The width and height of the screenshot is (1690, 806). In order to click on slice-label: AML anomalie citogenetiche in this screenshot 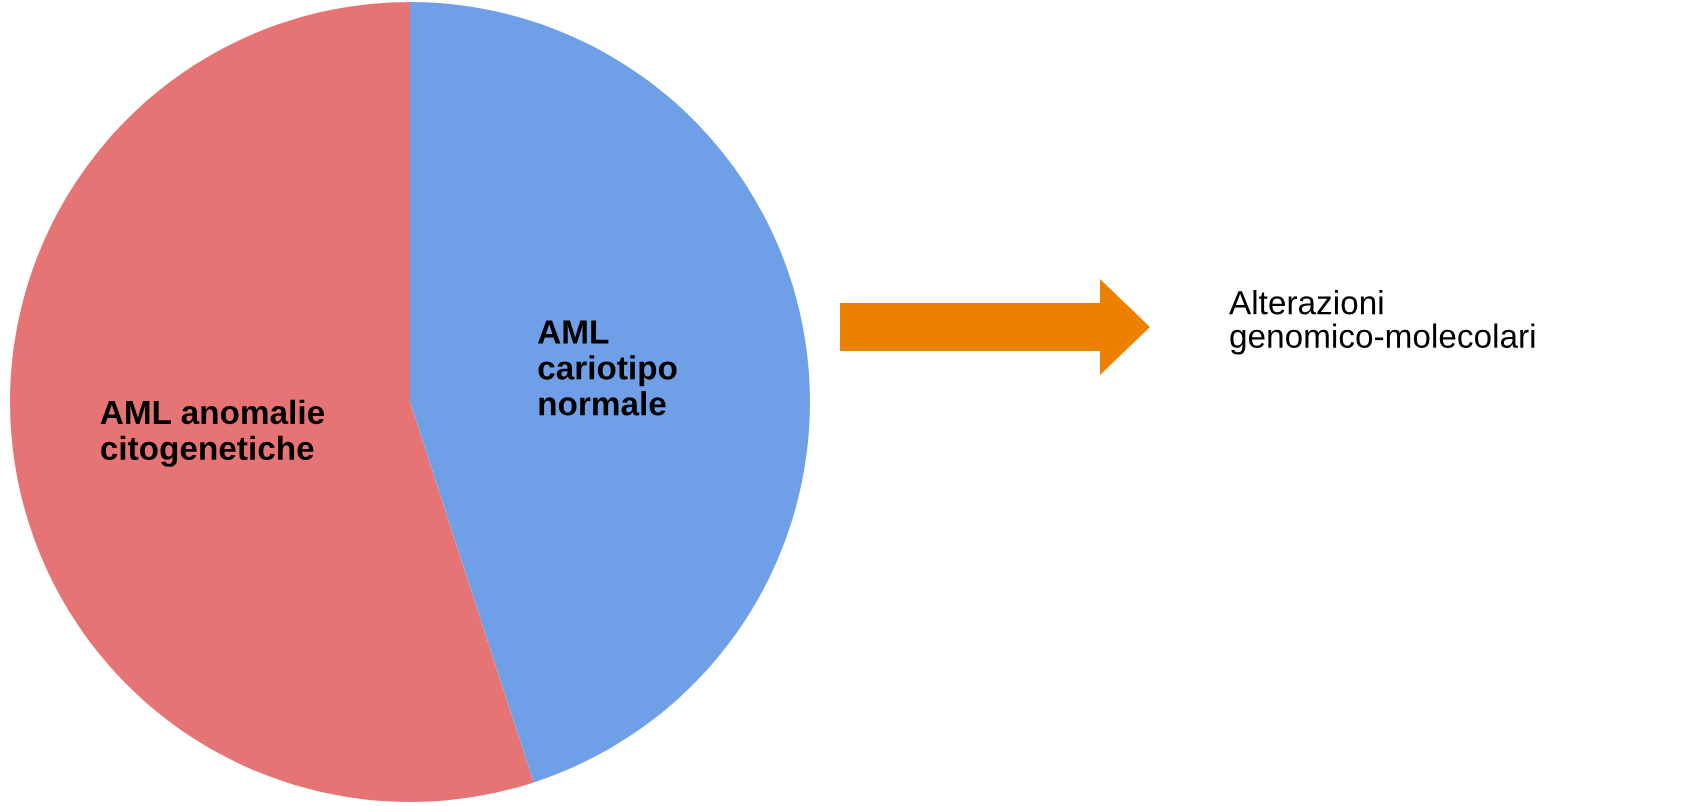, I will do `click(212, 433)`.